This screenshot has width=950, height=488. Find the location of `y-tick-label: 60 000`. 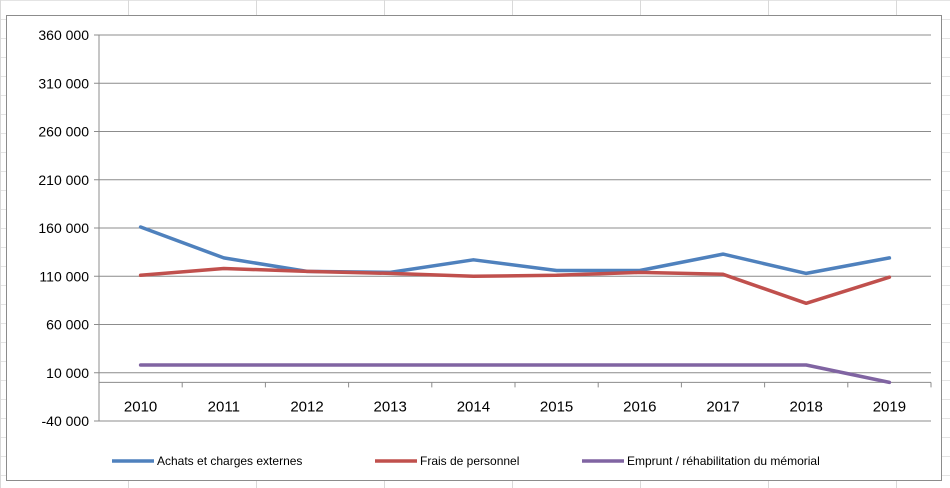

y-tick-label: 60 000 is located at coordinates (67, 325).